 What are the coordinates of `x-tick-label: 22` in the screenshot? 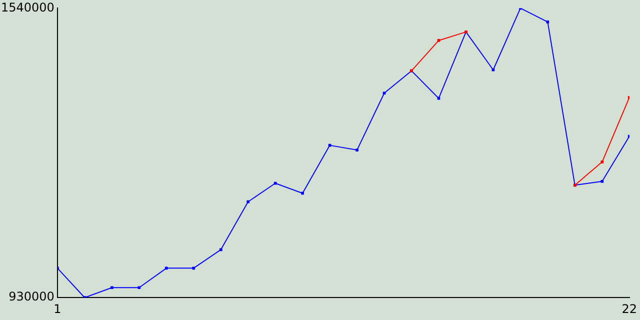 It's located at (630, 309).